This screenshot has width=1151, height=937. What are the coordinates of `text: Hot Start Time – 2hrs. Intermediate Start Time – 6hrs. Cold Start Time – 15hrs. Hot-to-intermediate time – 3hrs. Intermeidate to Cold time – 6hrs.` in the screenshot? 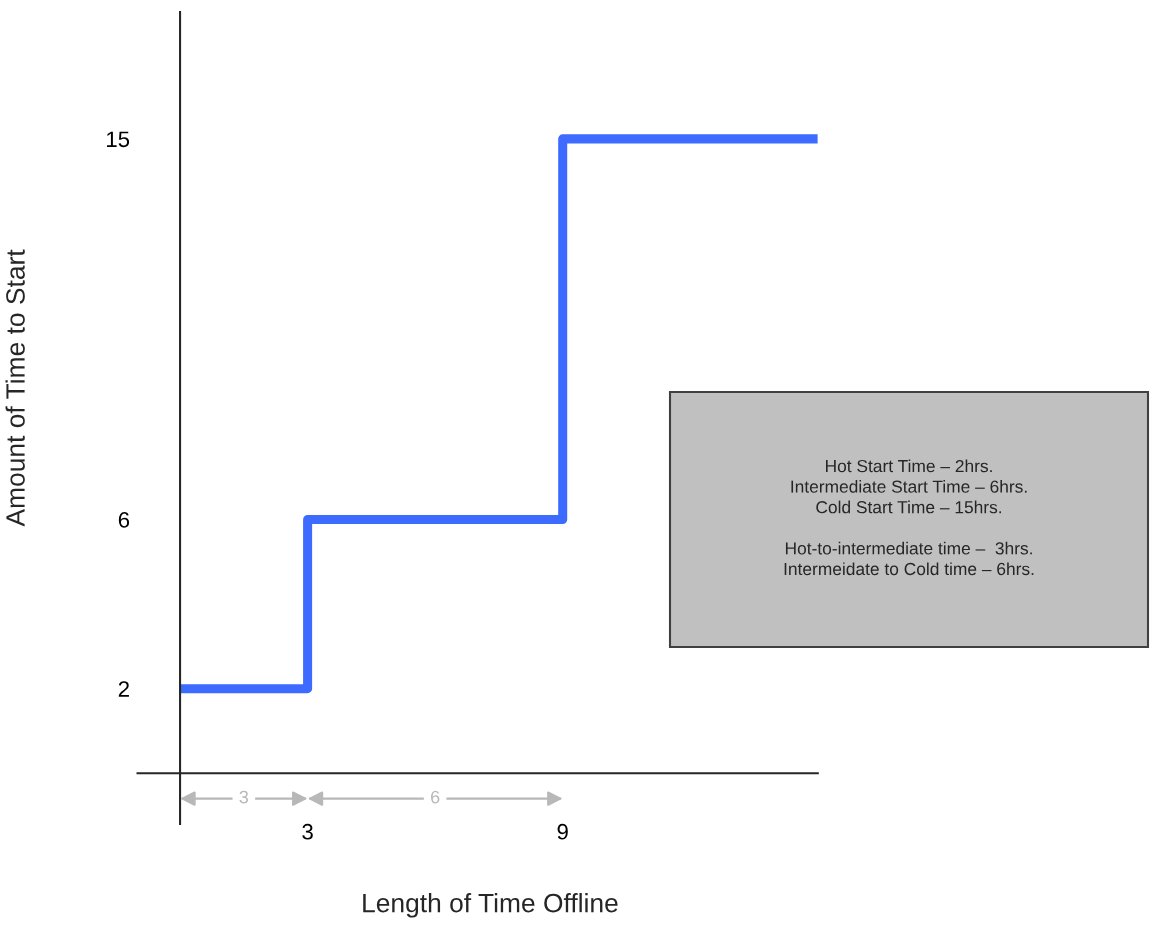 It's located at (909, 517).